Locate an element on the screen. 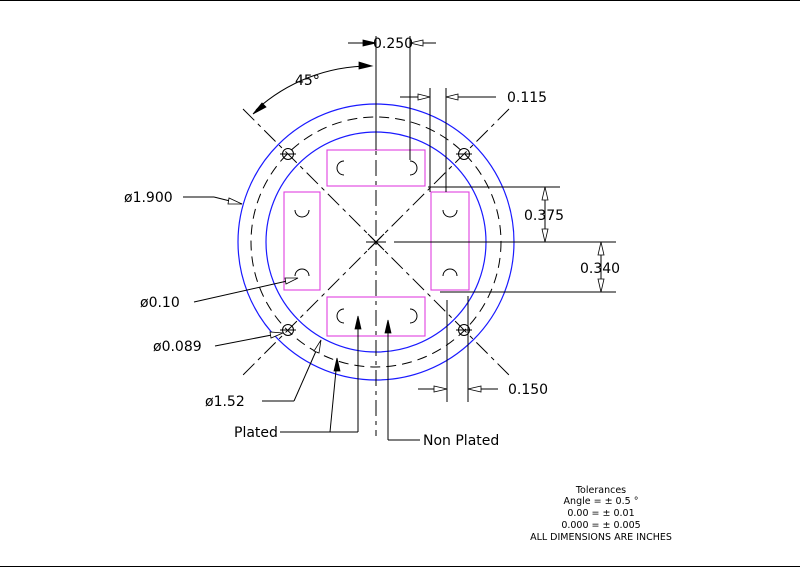 The width and height of the screenshot is (800, 568). dim-0375-label: 0.375 is located at coordinates (544, 216).